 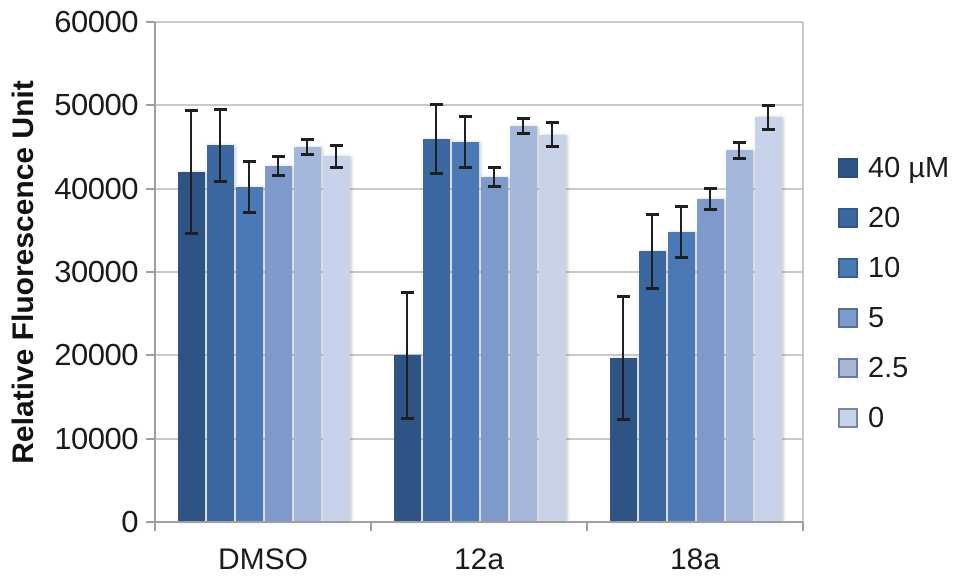 I want to click on x-axis-line, so click(x=474, y=522).